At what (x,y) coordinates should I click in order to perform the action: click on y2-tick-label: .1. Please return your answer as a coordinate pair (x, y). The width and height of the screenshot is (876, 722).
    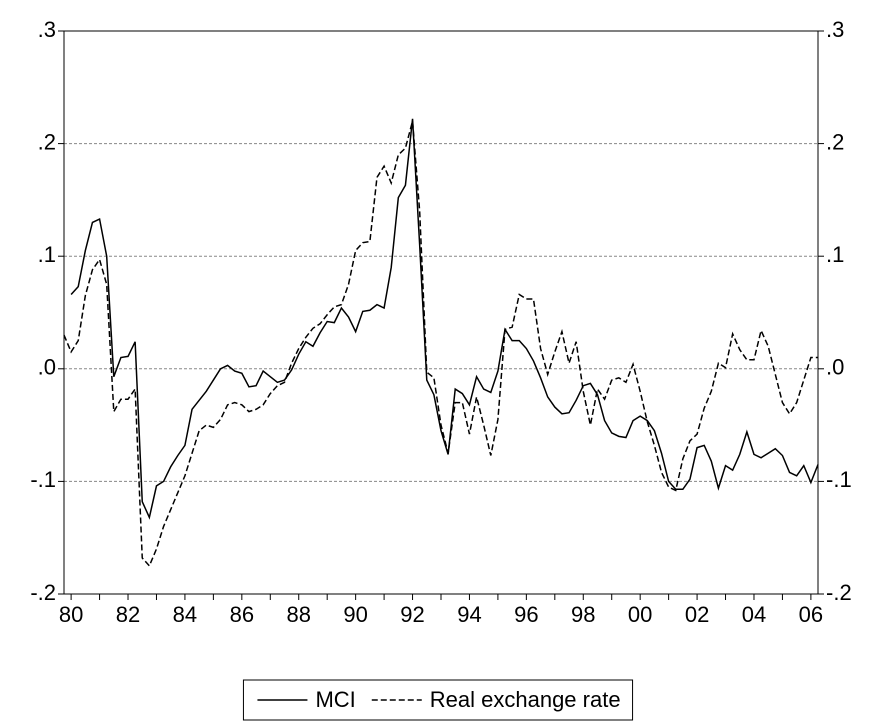
    Looking at the image, I should click on (835, 254).